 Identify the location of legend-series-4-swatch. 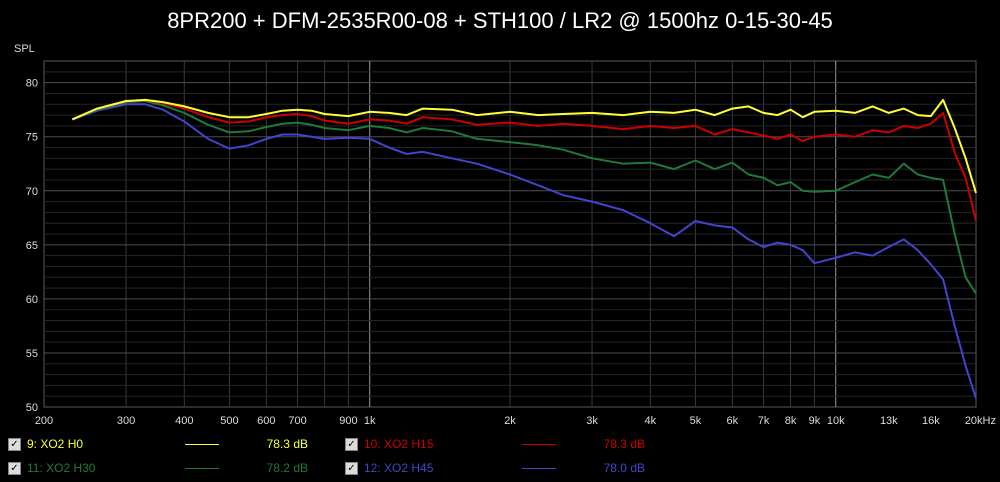
(539, 468).